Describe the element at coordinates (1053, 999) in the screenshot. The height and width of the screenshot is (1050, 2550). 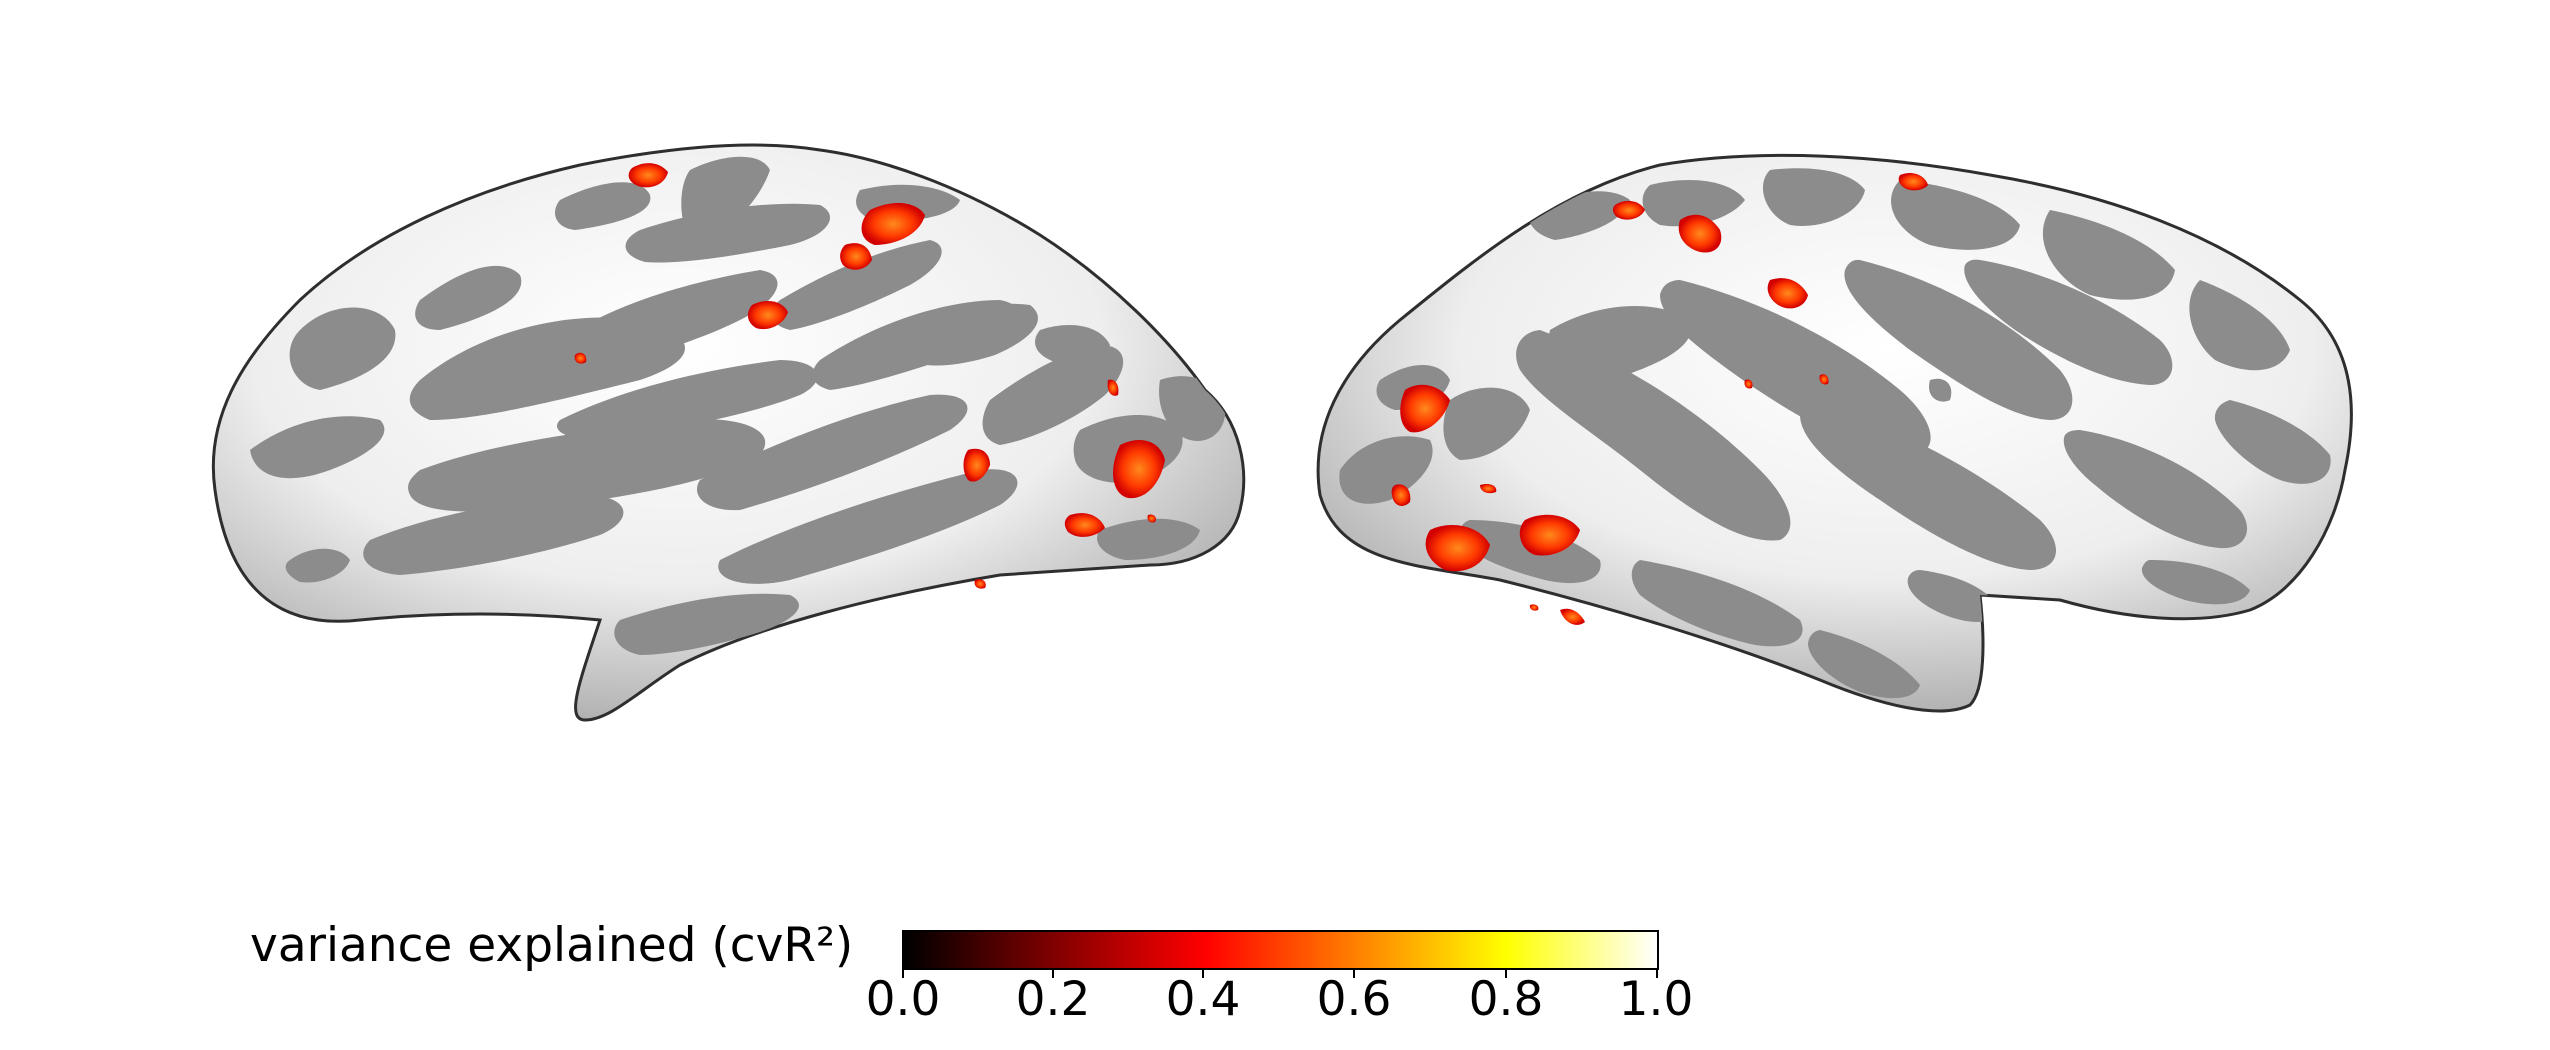
I see `colorbar-tick-label: 0.2` at that location.